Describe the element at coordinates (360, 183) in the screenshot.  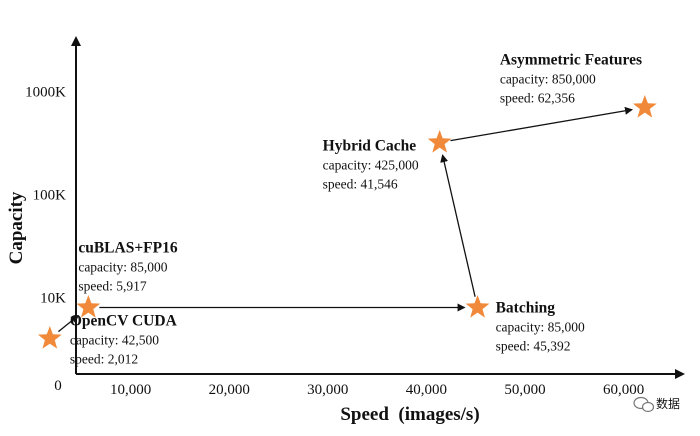
I see `point-speed: speed: 41,546` at that location.